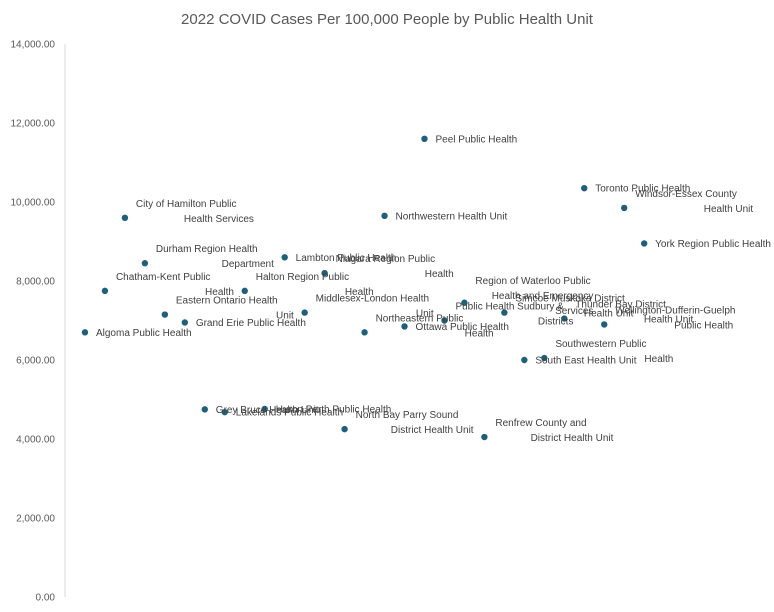 This screenshot has height=612, width=774. What do you see at coordinates (215, 257) in the screenshot?
I see `data-label: Durham Region Health Department` at bounding box center [215, 257].